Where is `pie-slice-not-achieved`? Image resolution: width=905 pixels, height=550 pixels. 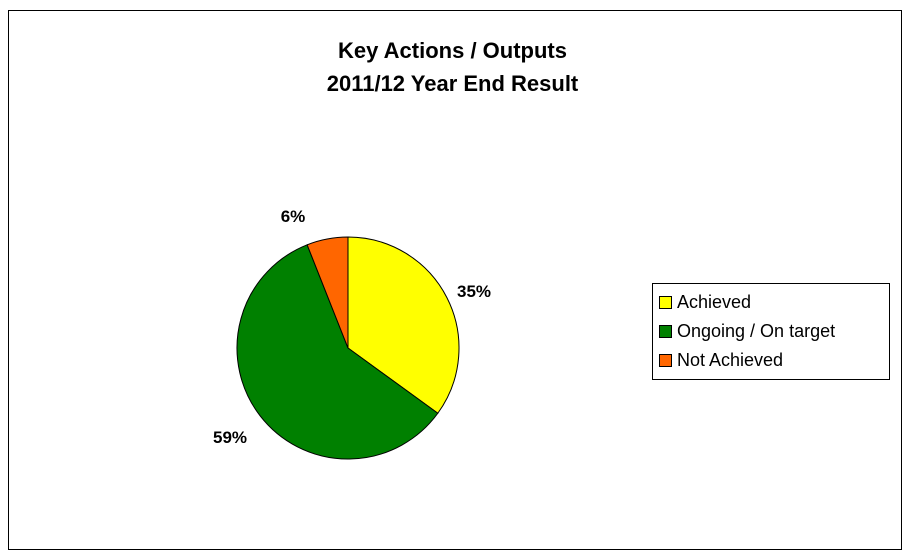
pie-slice-not-achieved is located at coordinates (327, 292).